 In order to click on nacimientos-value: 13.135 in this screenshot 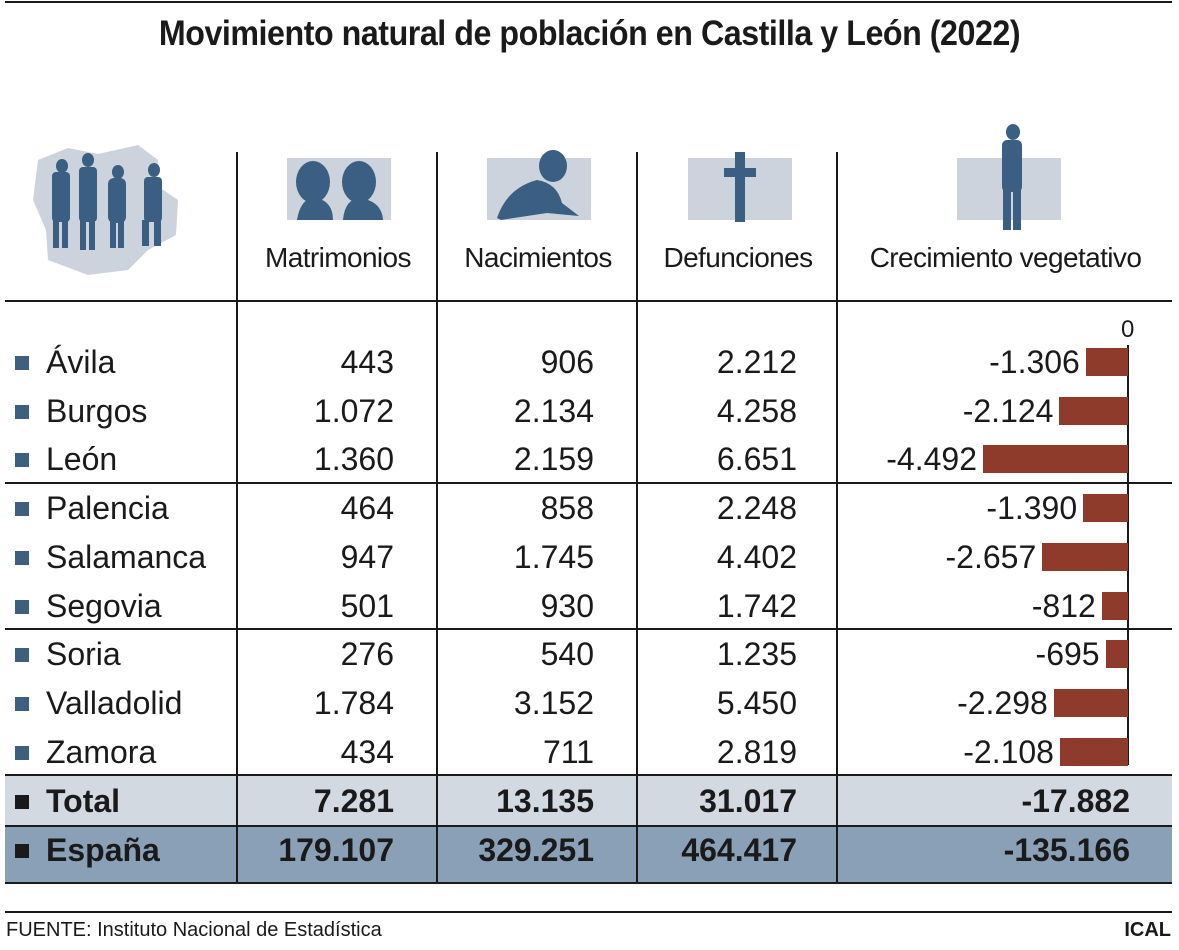, I will do `click(545, 801)`.